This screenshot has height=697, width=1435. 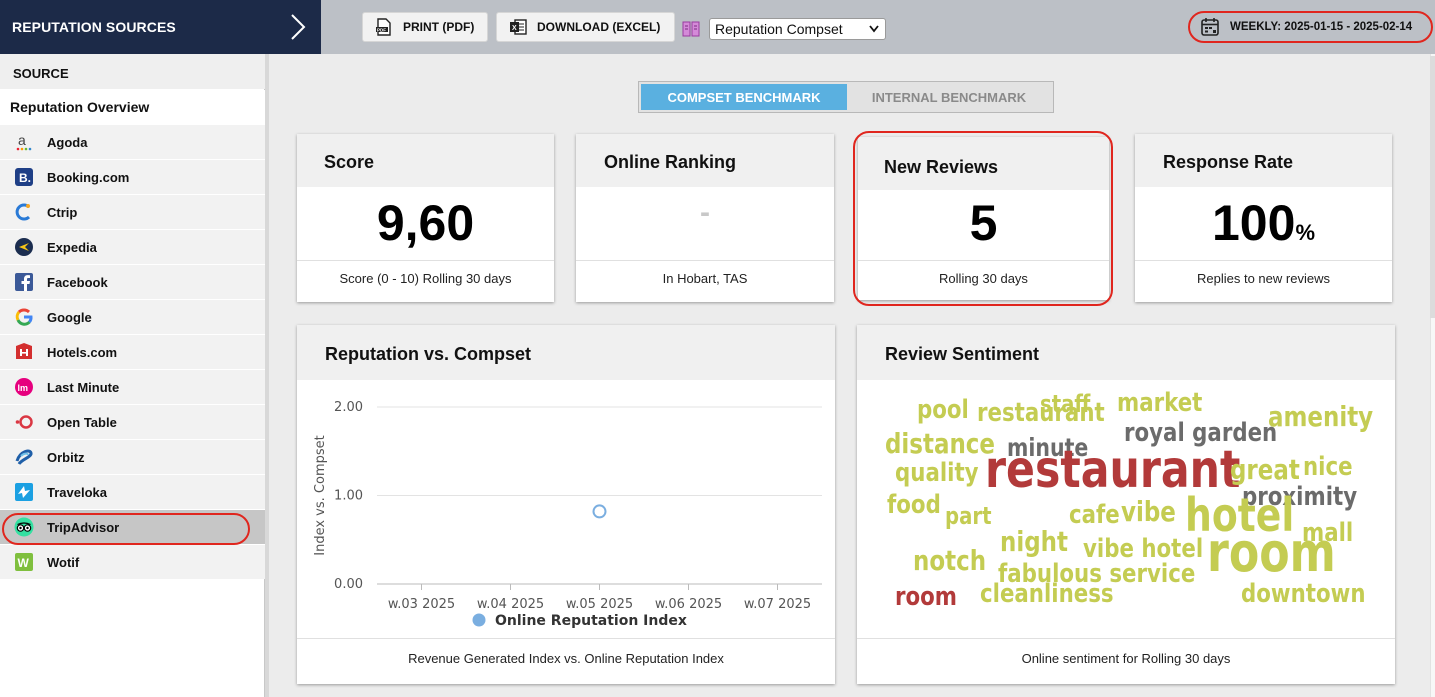 What do you see at coordinates (82, 352) in the screenshot?
I see `sidebar-item-label: Hotels.com` at bounding box center [82, 352].